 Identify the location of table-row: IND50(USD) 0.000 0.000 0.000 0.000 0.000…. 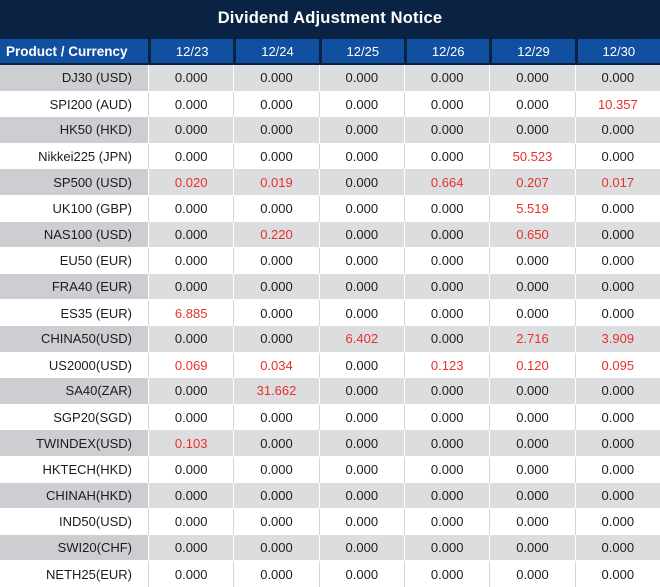
(330, 522).